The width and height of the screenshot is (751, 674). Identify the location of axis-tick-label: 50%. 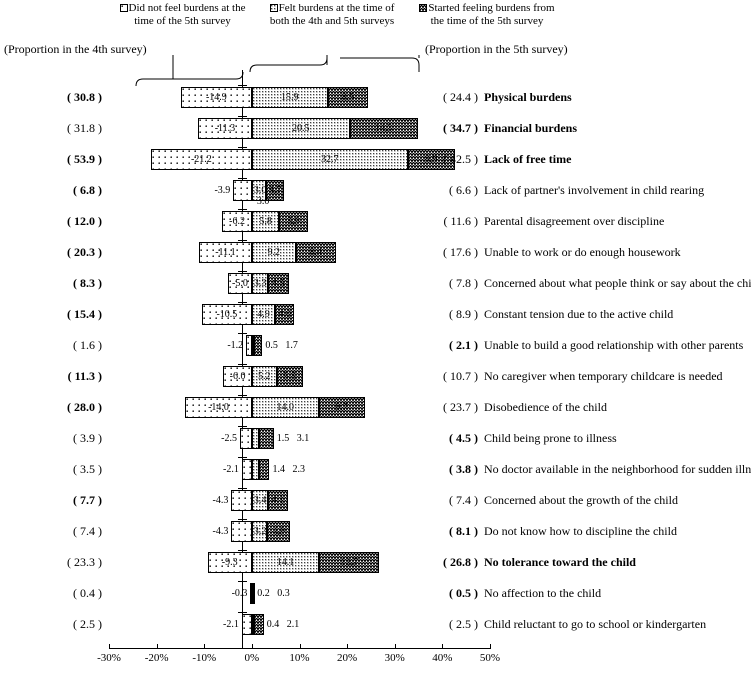
(490, 658).